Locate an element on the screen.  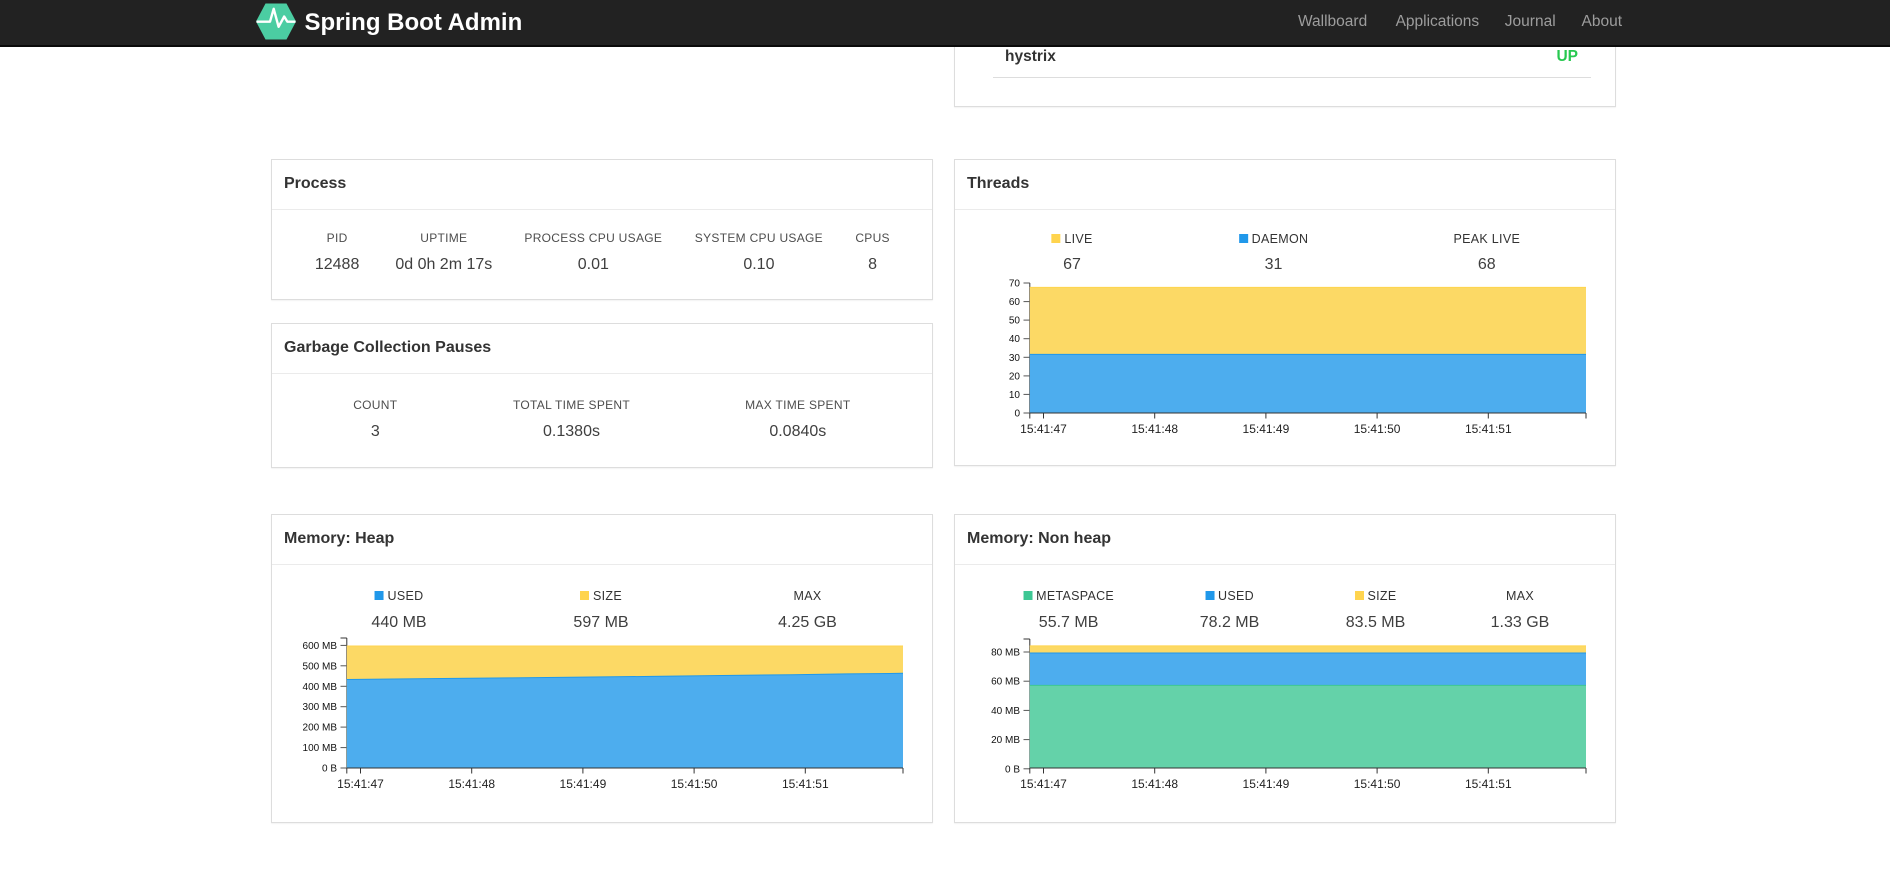
svg-text: 70 is located at coordinates (1015, 284).